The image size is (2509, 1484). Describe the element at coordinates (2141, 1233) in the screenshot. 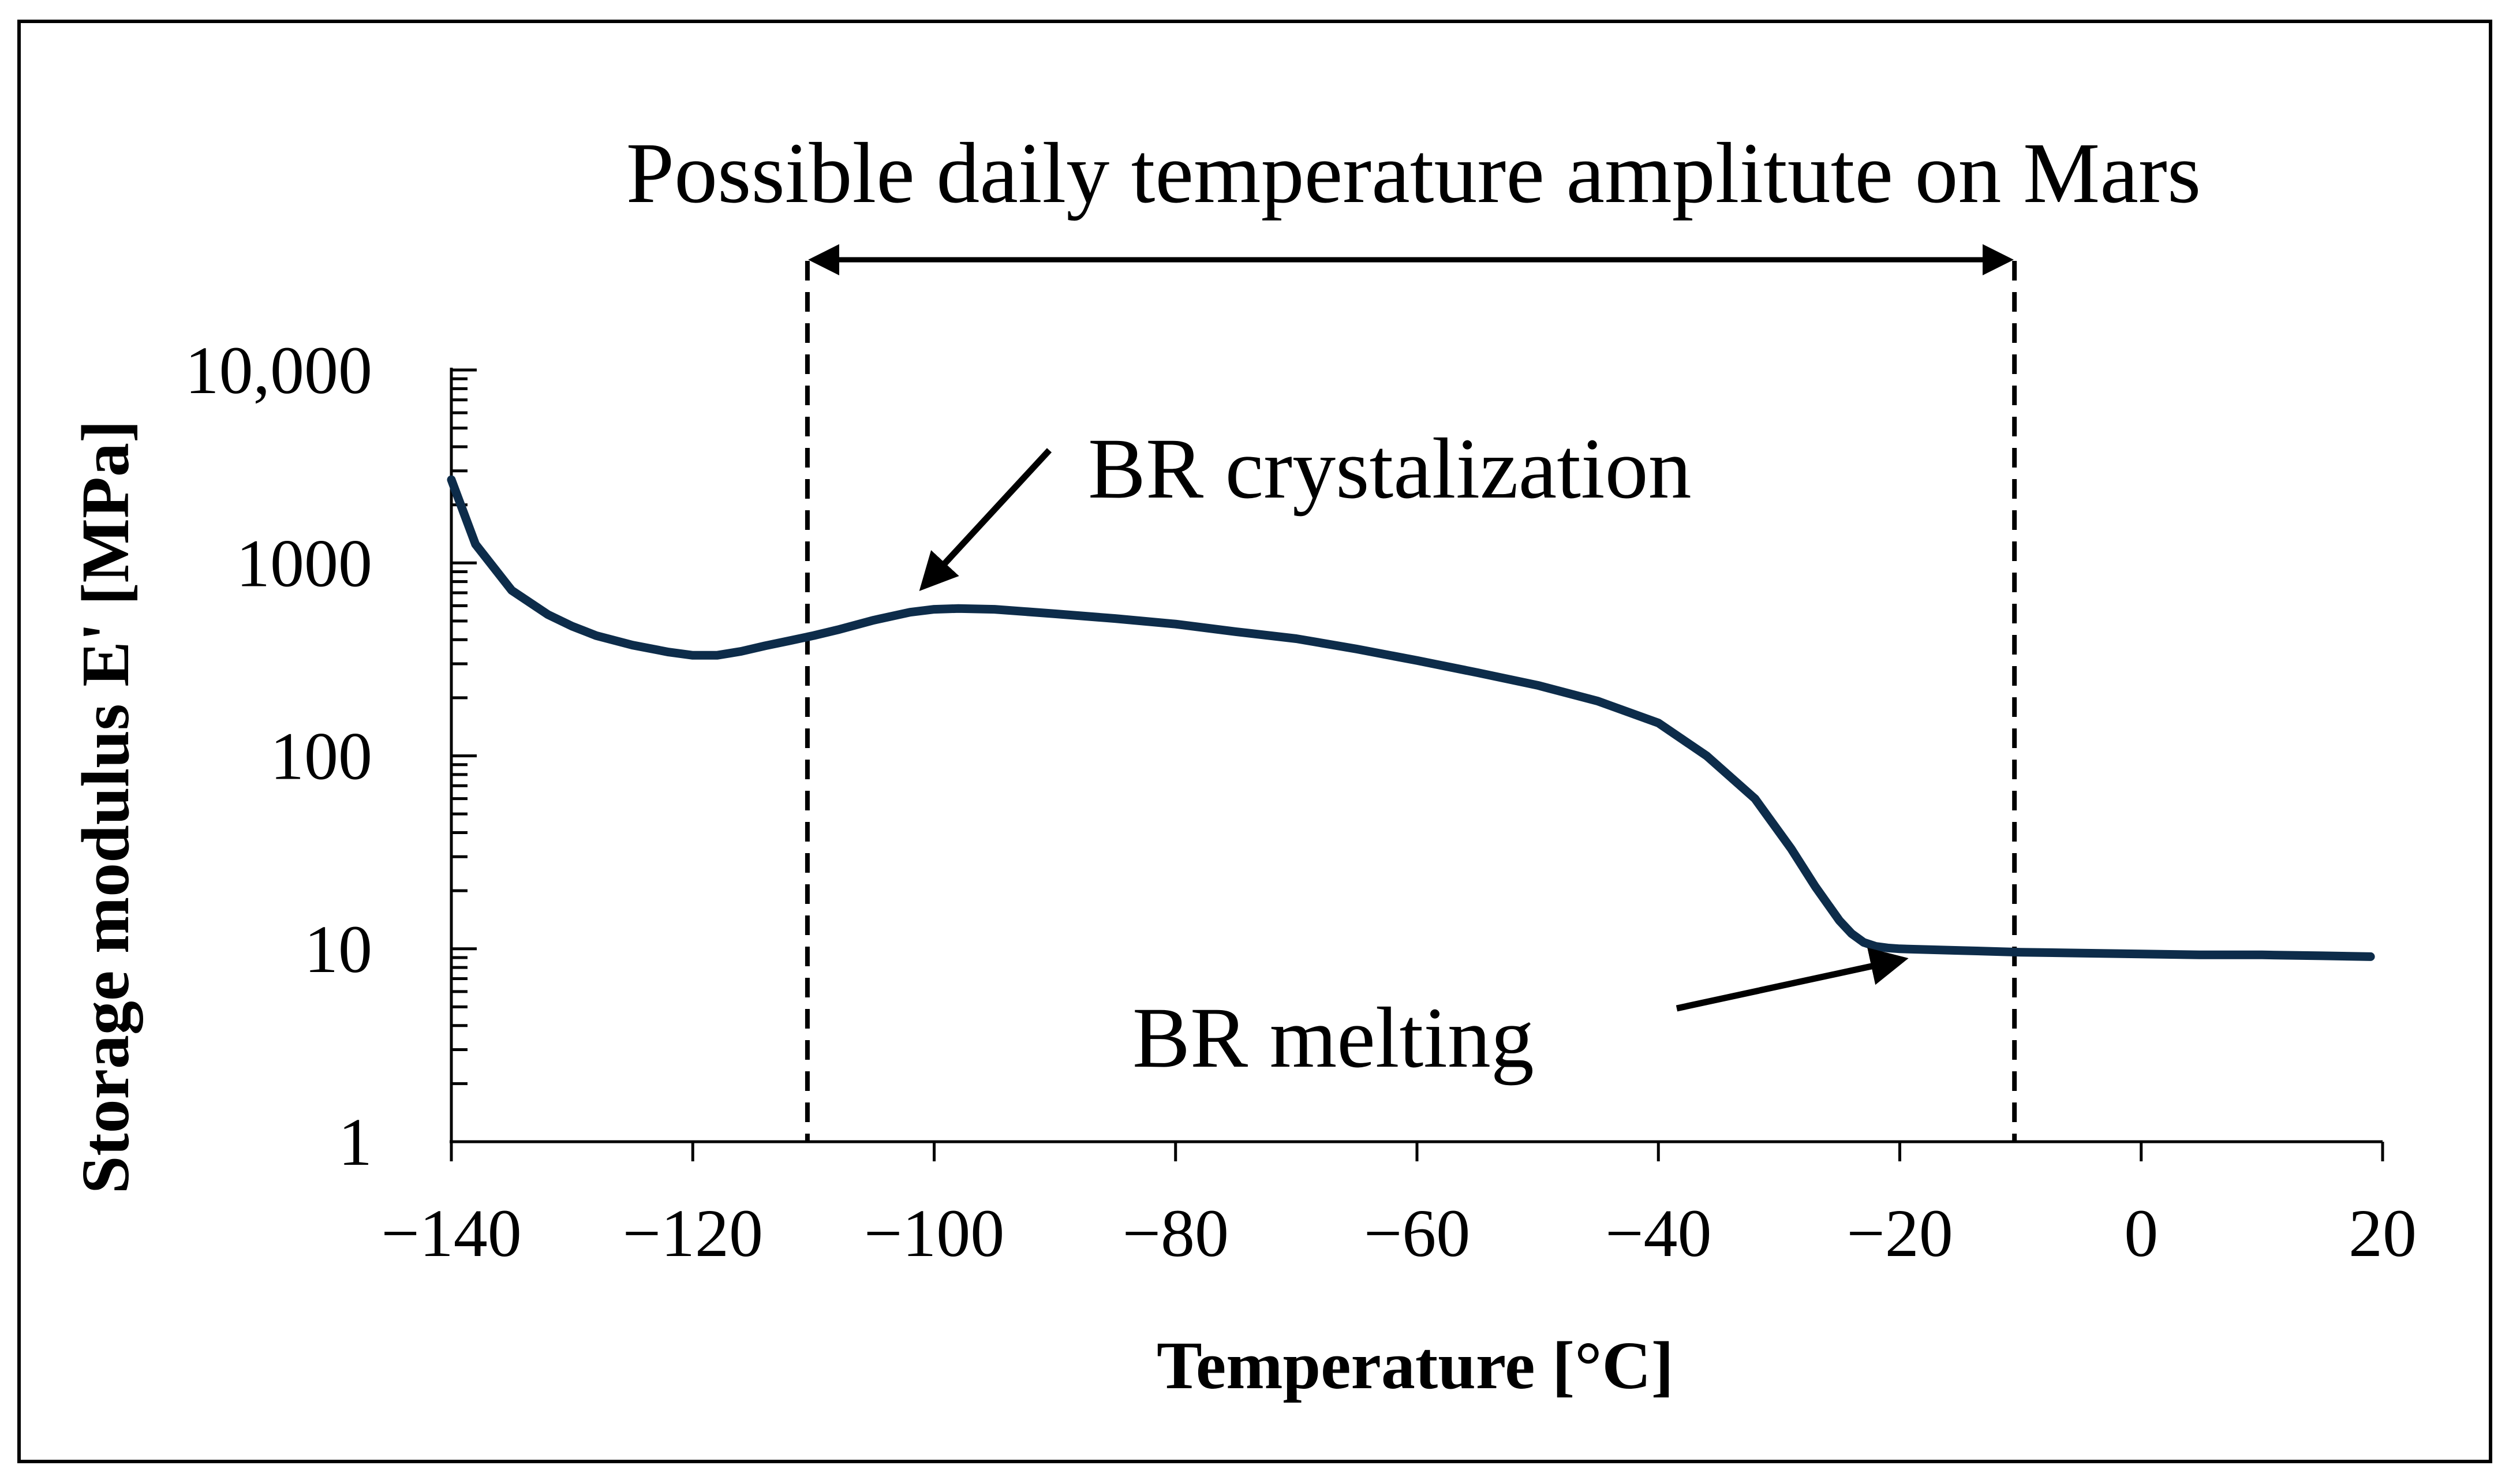

I see `x-tick-label: 0` at that location.